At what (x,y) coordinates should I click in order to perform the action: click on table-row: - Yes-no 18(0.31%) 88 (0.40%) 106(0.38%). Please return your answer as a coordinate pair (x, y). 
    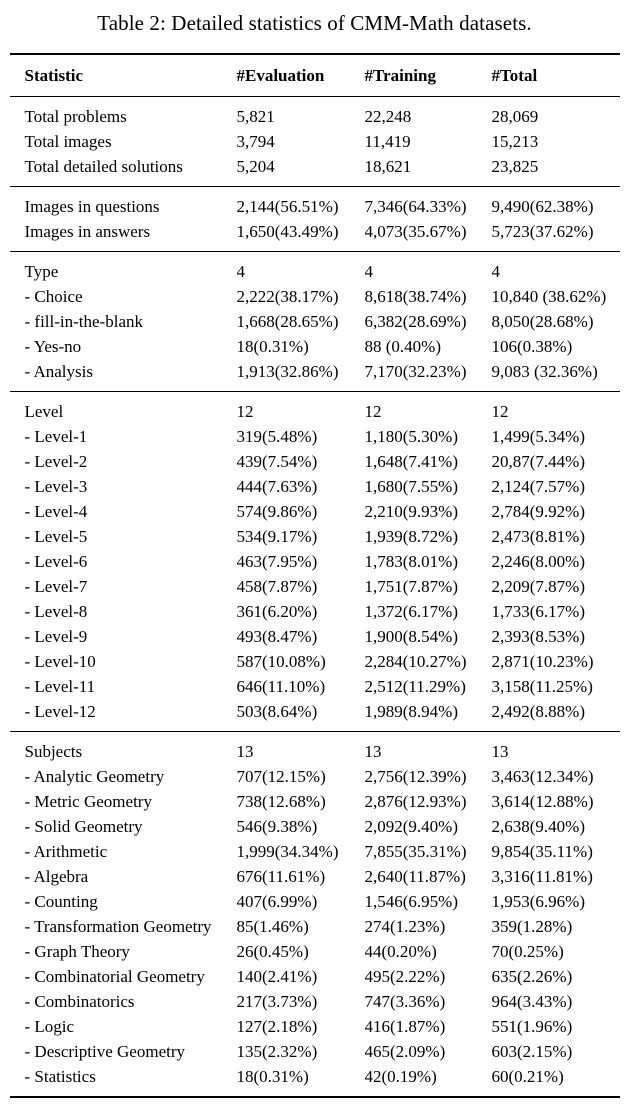
    Looking at the image, I should click on (315, 346).